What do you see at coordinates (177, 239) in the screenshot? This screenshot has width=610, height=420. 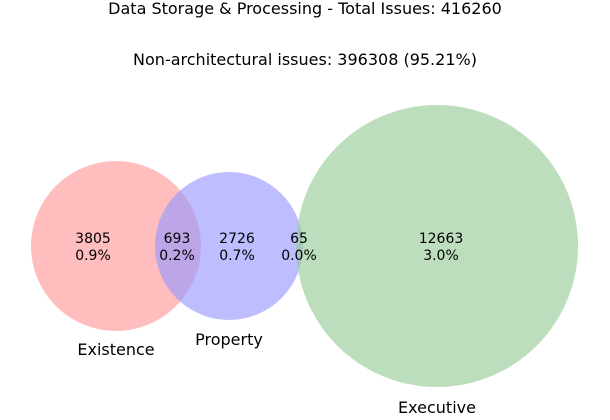 I see `region-count: 693` at bounding box center [177, 239].